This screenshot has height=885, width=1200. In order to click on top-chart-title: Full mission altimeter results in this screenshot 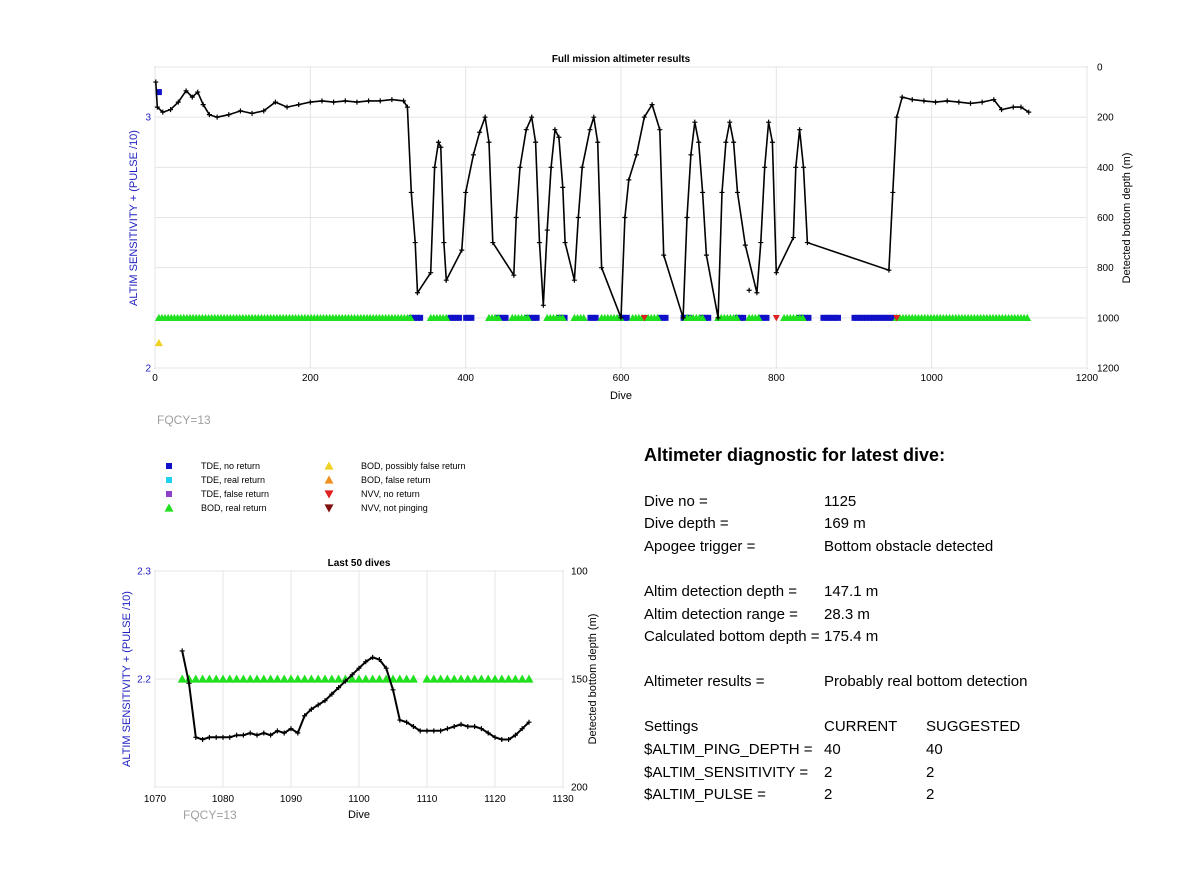, I will do `click(621, 59)`.